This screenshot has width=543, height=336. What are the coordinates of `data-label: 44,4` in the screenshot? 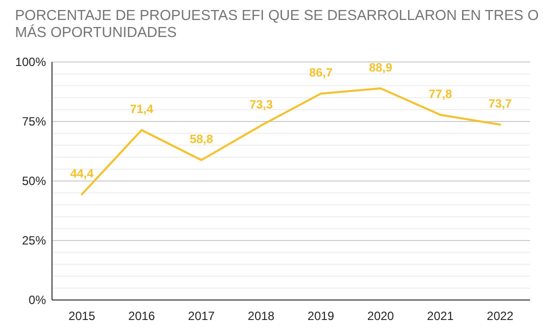 It's located at (82, 173).